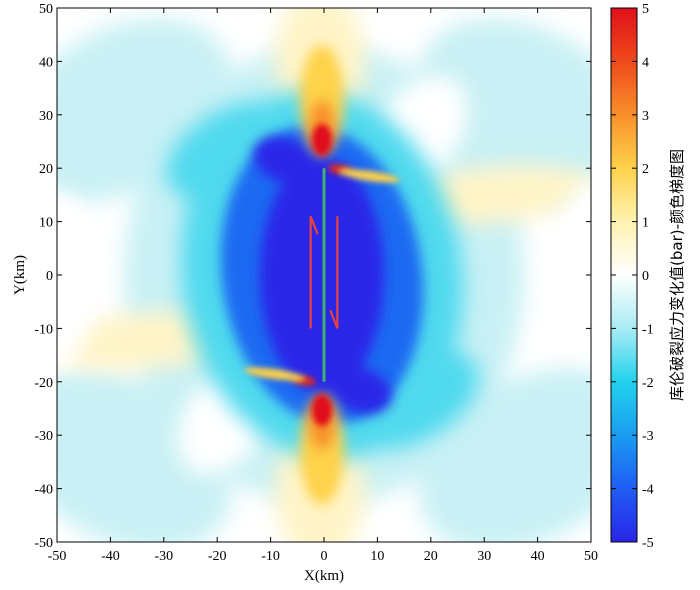 The width and height of the screenshot is (700, 590). Describe the element at coordinates (538, 556) in the screenshot. I see `x-tick-label: 40` at that location.